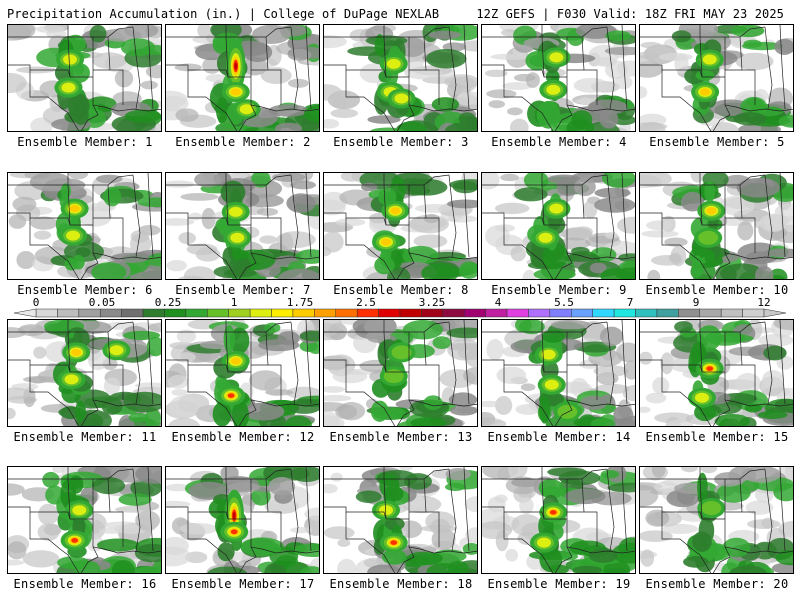  Describe the element at coordinates (85, 142) in the screenshot. I see `ensemble-member-label: Ensemble Member: 1` at that location.